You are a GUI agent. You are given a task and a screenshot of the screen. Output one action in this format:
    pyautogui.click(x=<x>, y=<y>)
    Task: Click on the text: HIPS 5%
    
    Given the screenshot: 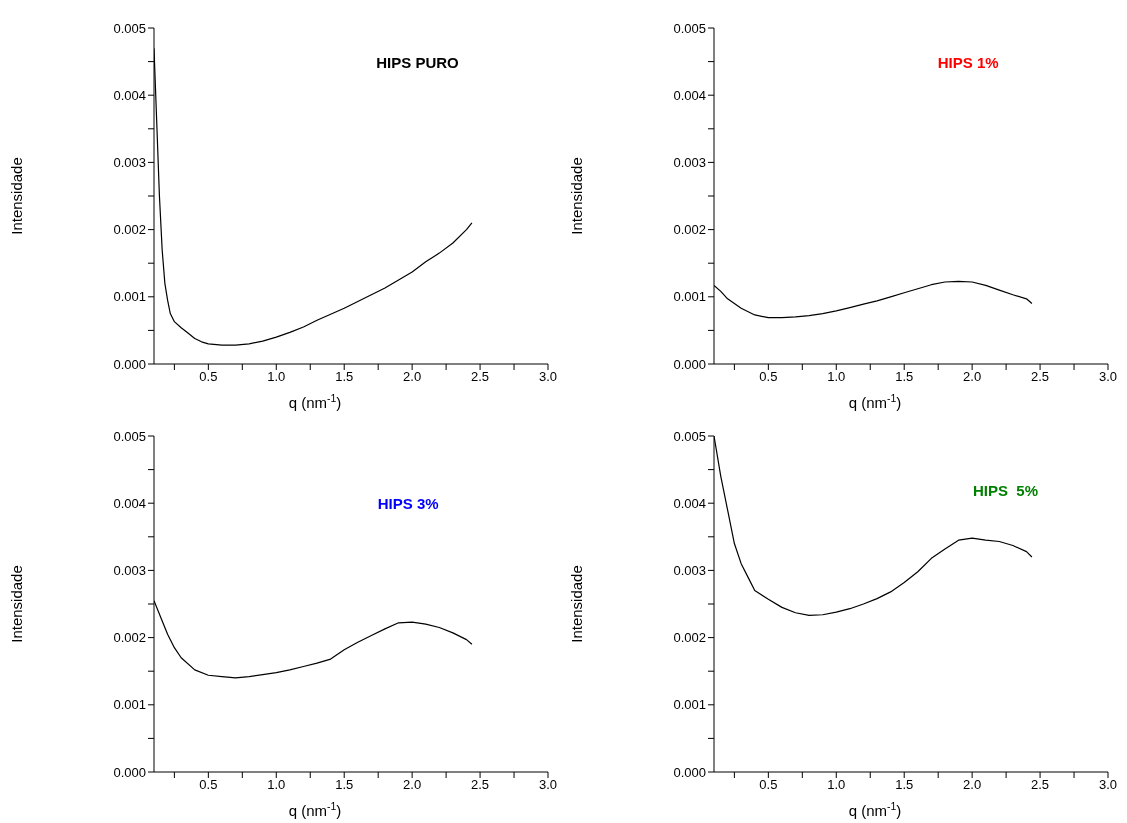 What is the action you would take?
    pyautogui.click(x=1005, y=490)
    